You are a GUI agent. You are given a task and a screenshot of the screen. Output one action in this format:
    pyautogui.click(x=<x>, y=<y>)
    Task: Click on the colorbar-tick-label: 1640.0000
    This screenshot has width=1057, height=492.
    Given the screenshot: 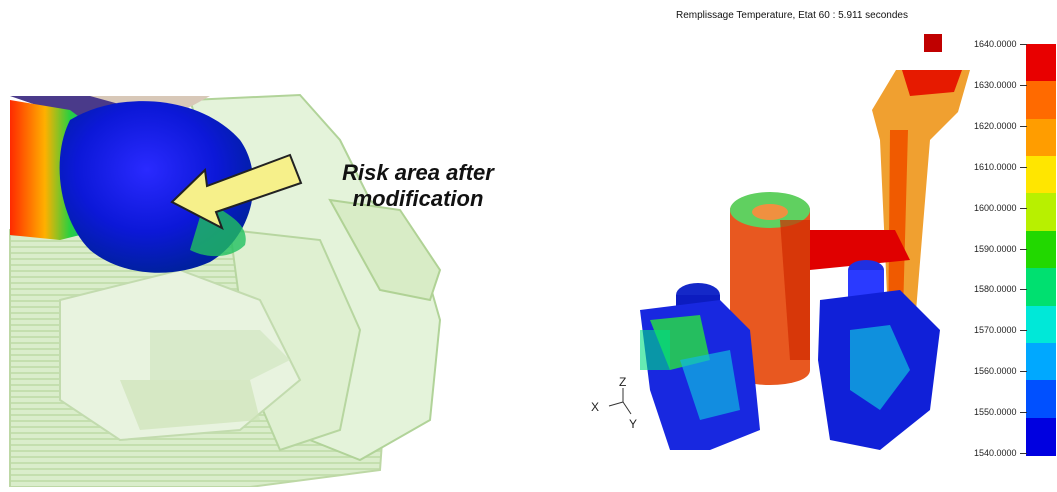 What is the action you would take?
    pyautogui.click(x=995, y=44)
    